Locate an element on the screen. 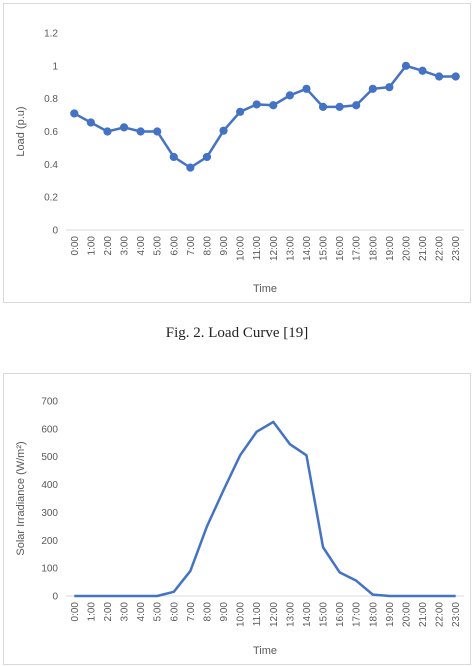 Image resolution: width=474 pixels, height=666 pixels. series-line is located at coordinates (264, 116).